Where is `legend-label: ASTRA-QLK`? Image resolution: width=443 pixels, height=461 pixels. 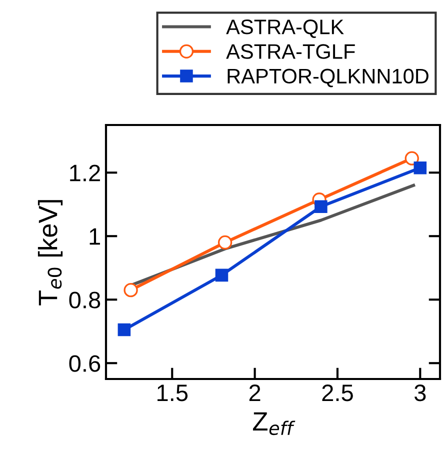 legend-label: ASTRA-QLK is located at coordinates (285, 29).